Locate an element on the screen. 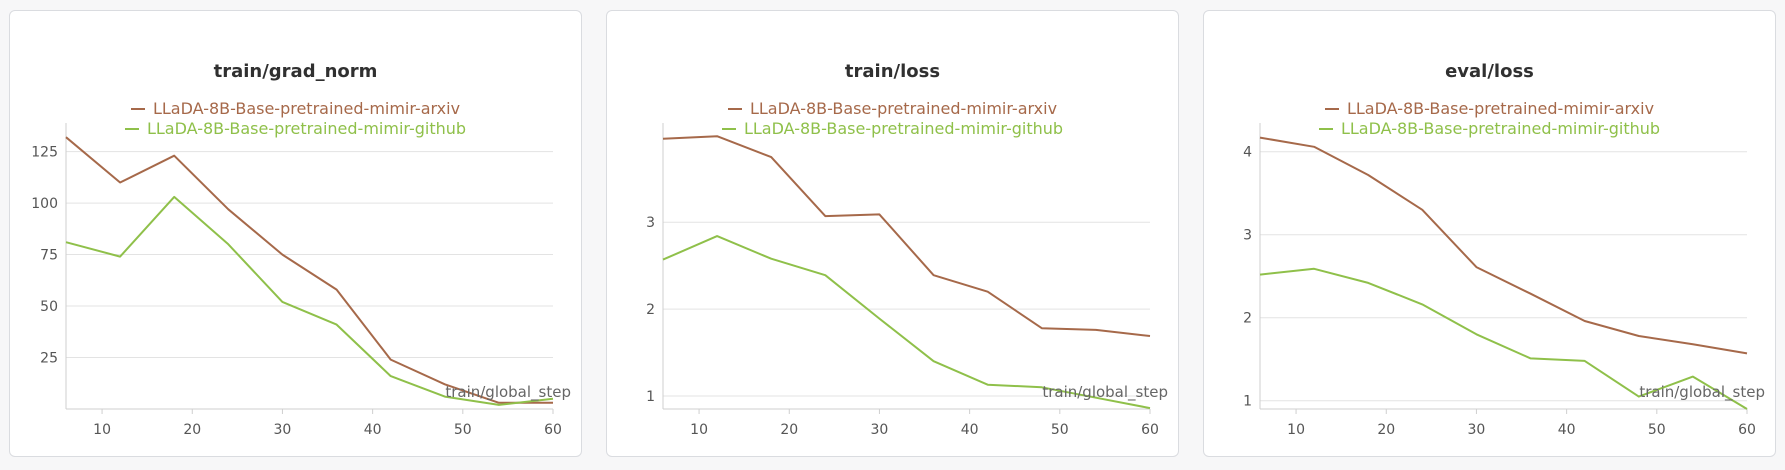 This screenshot has width=1785, height=470. chart-title: eval/loss is located at coordinates (1489, 71).